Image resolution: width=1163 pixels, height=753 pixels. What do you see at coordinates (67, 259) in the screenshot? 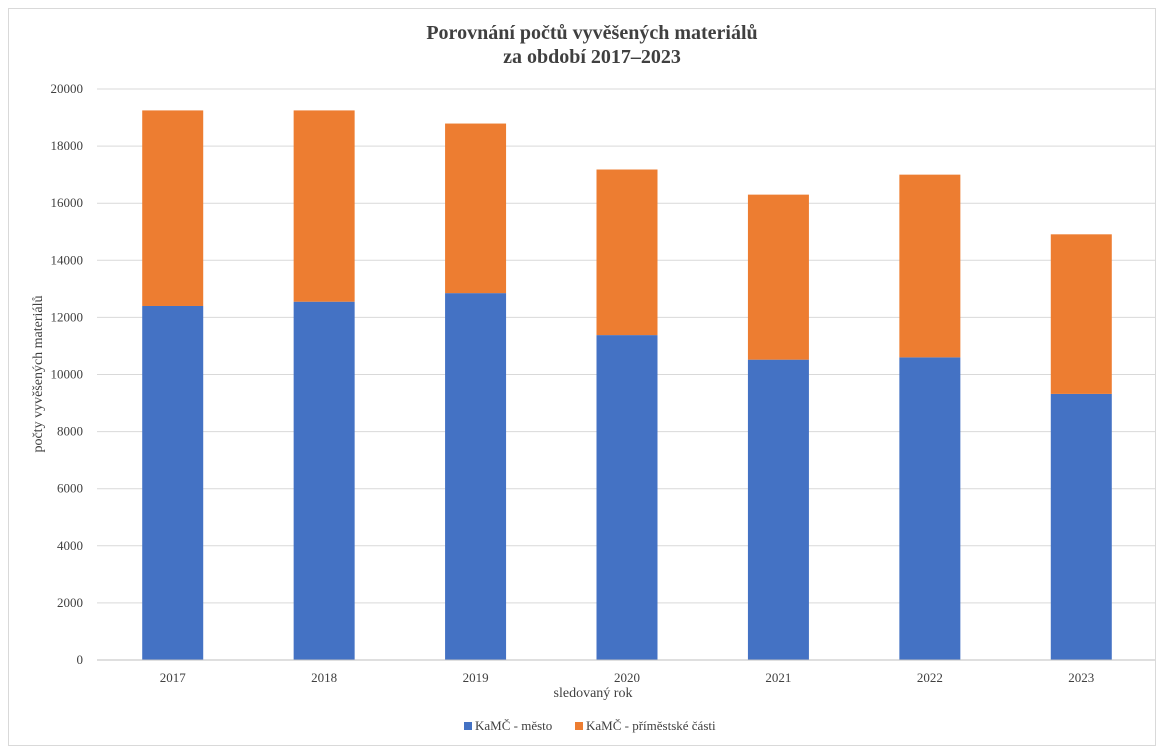
I see `y-tick-label: 14000` at bounding box center [67, 259].